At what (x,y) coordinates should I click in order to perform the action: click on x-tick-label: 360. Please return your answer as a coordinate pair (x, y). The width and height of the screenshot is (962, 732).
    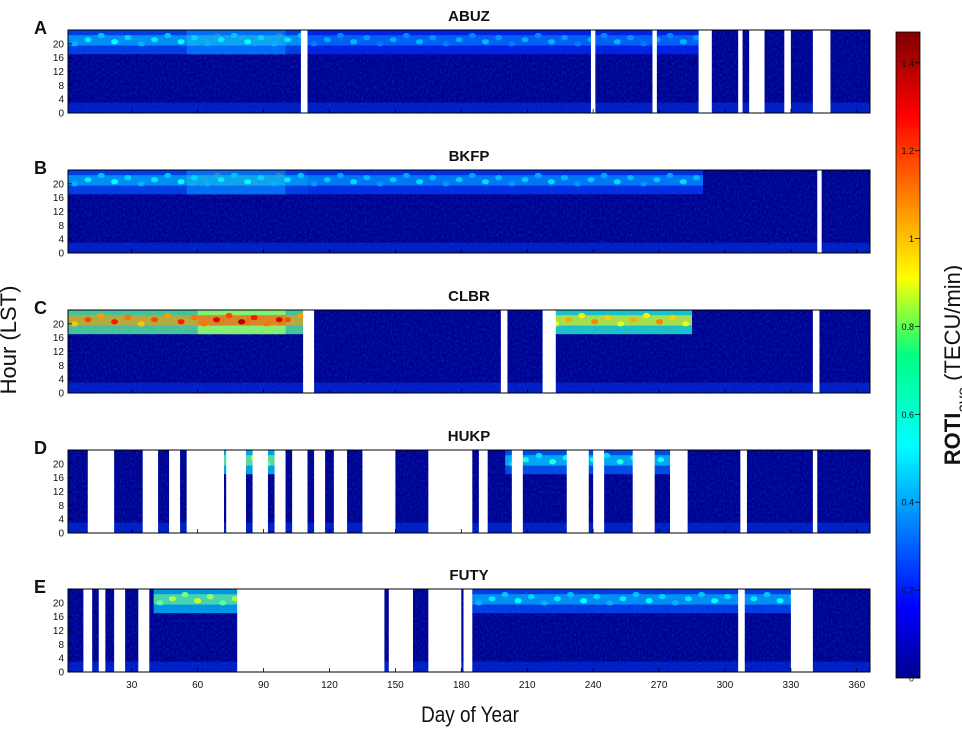
    Looking at the image, I should click on (856, 685).